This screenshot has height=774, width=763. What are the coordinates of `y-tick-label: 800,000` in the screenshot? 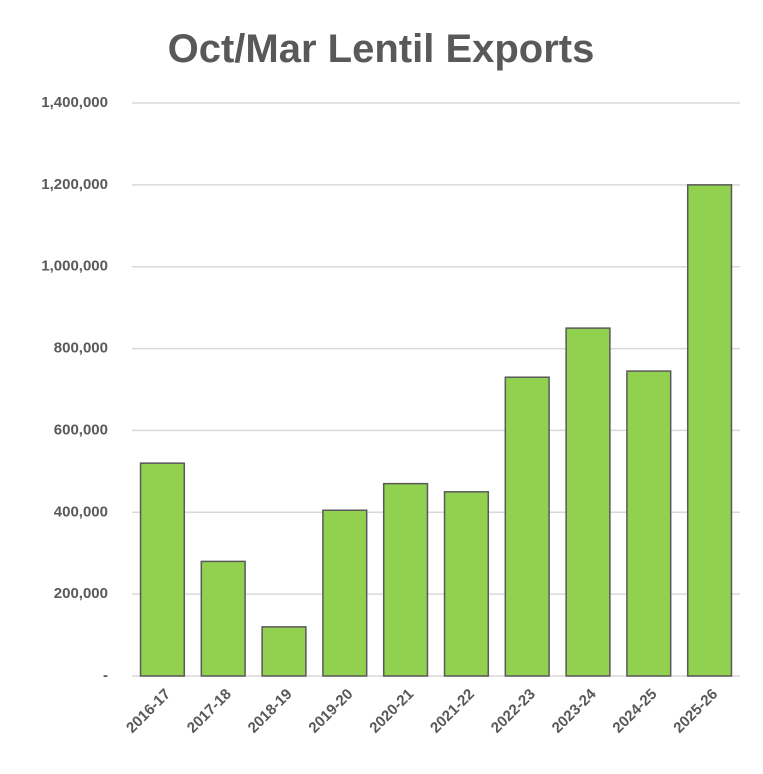 It's located at (81, 348).